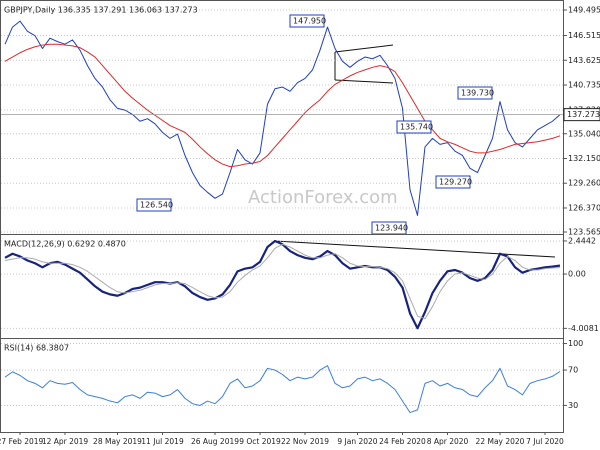  What do you see at coordinates (282, 389) in the screenshot?
I see `series-line` at bounding box center [282, 389].